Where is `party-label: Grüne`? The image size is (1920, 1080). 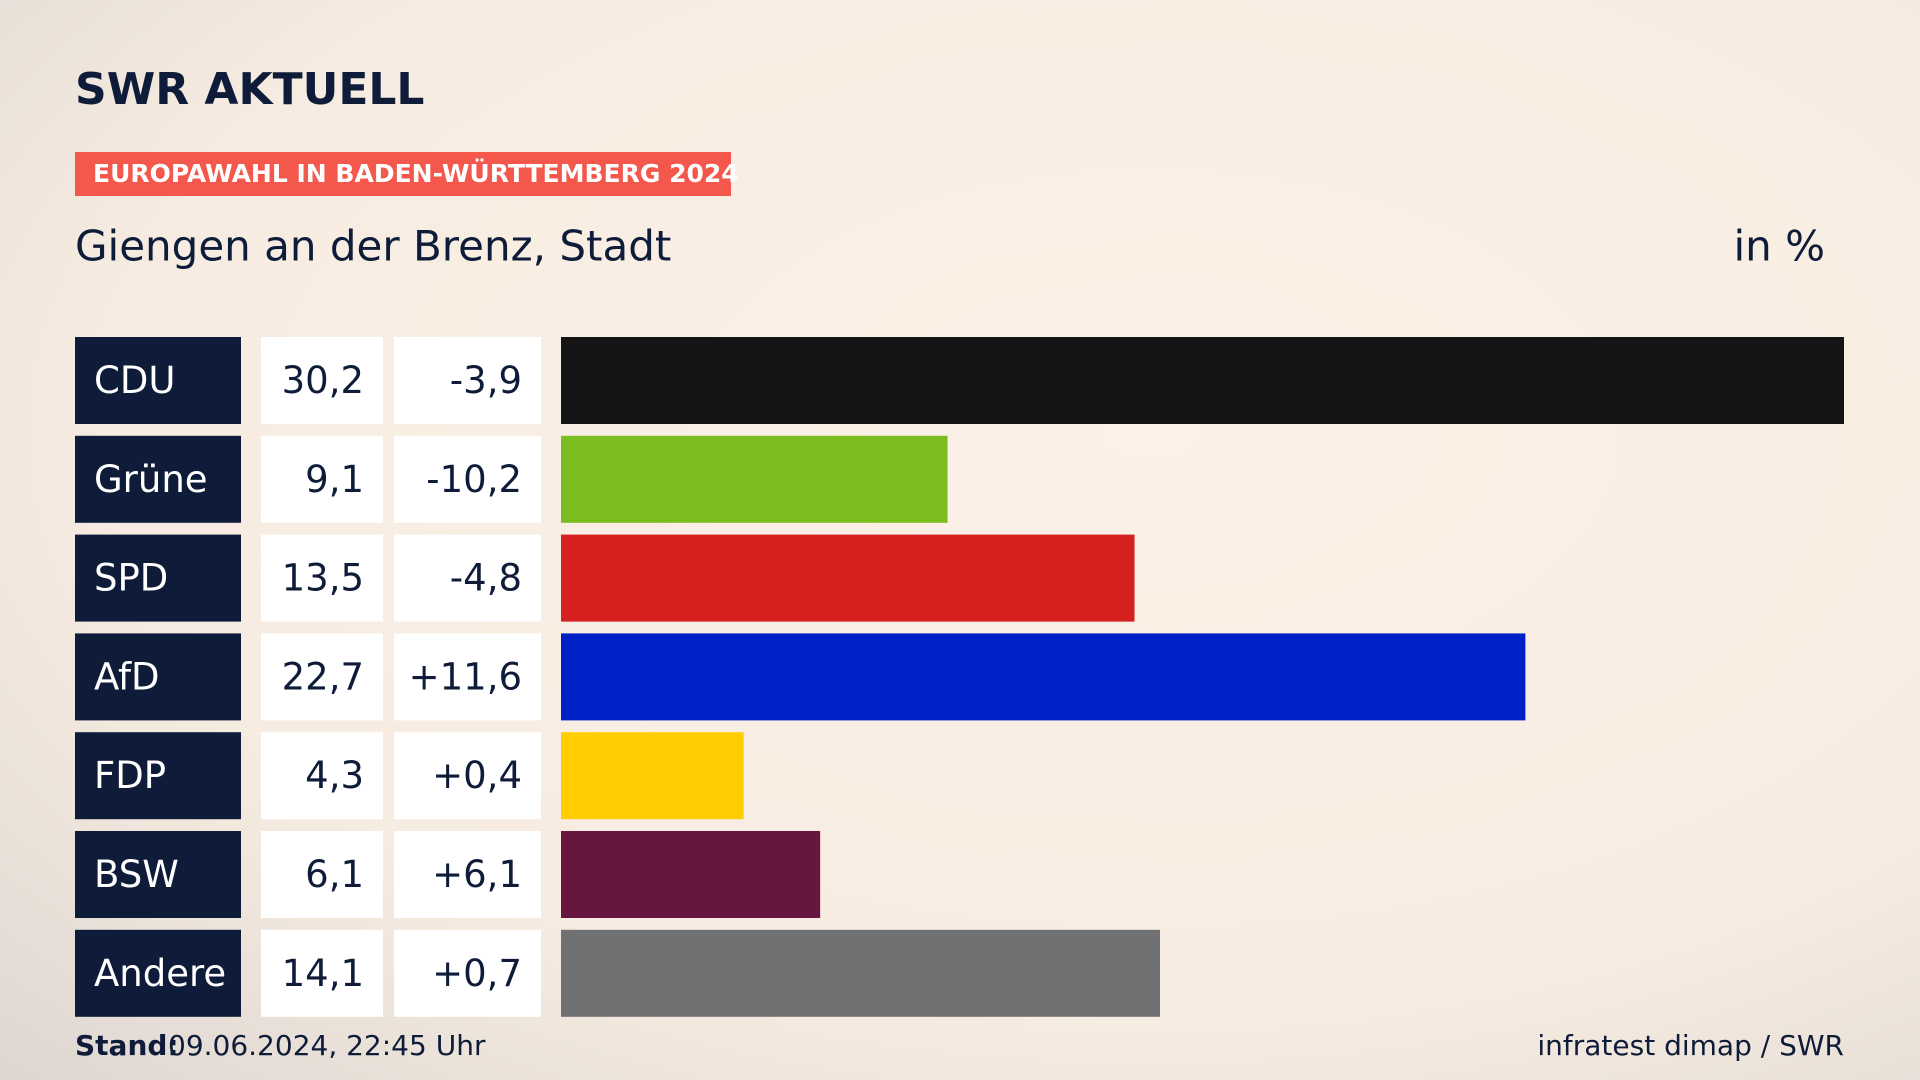
party-label: Grüne is located at coordinates (151, 479).